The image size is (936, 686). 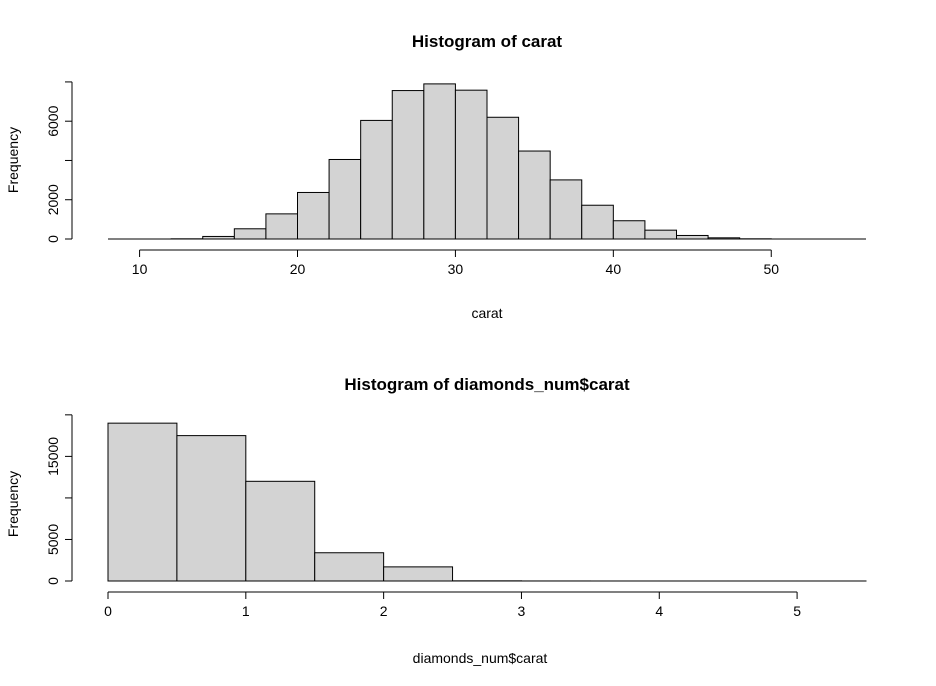 What do you see at coordinates (614, 269) in the screenshot?
I see `x-tick-label: 40` at bounding box center [614, 269].